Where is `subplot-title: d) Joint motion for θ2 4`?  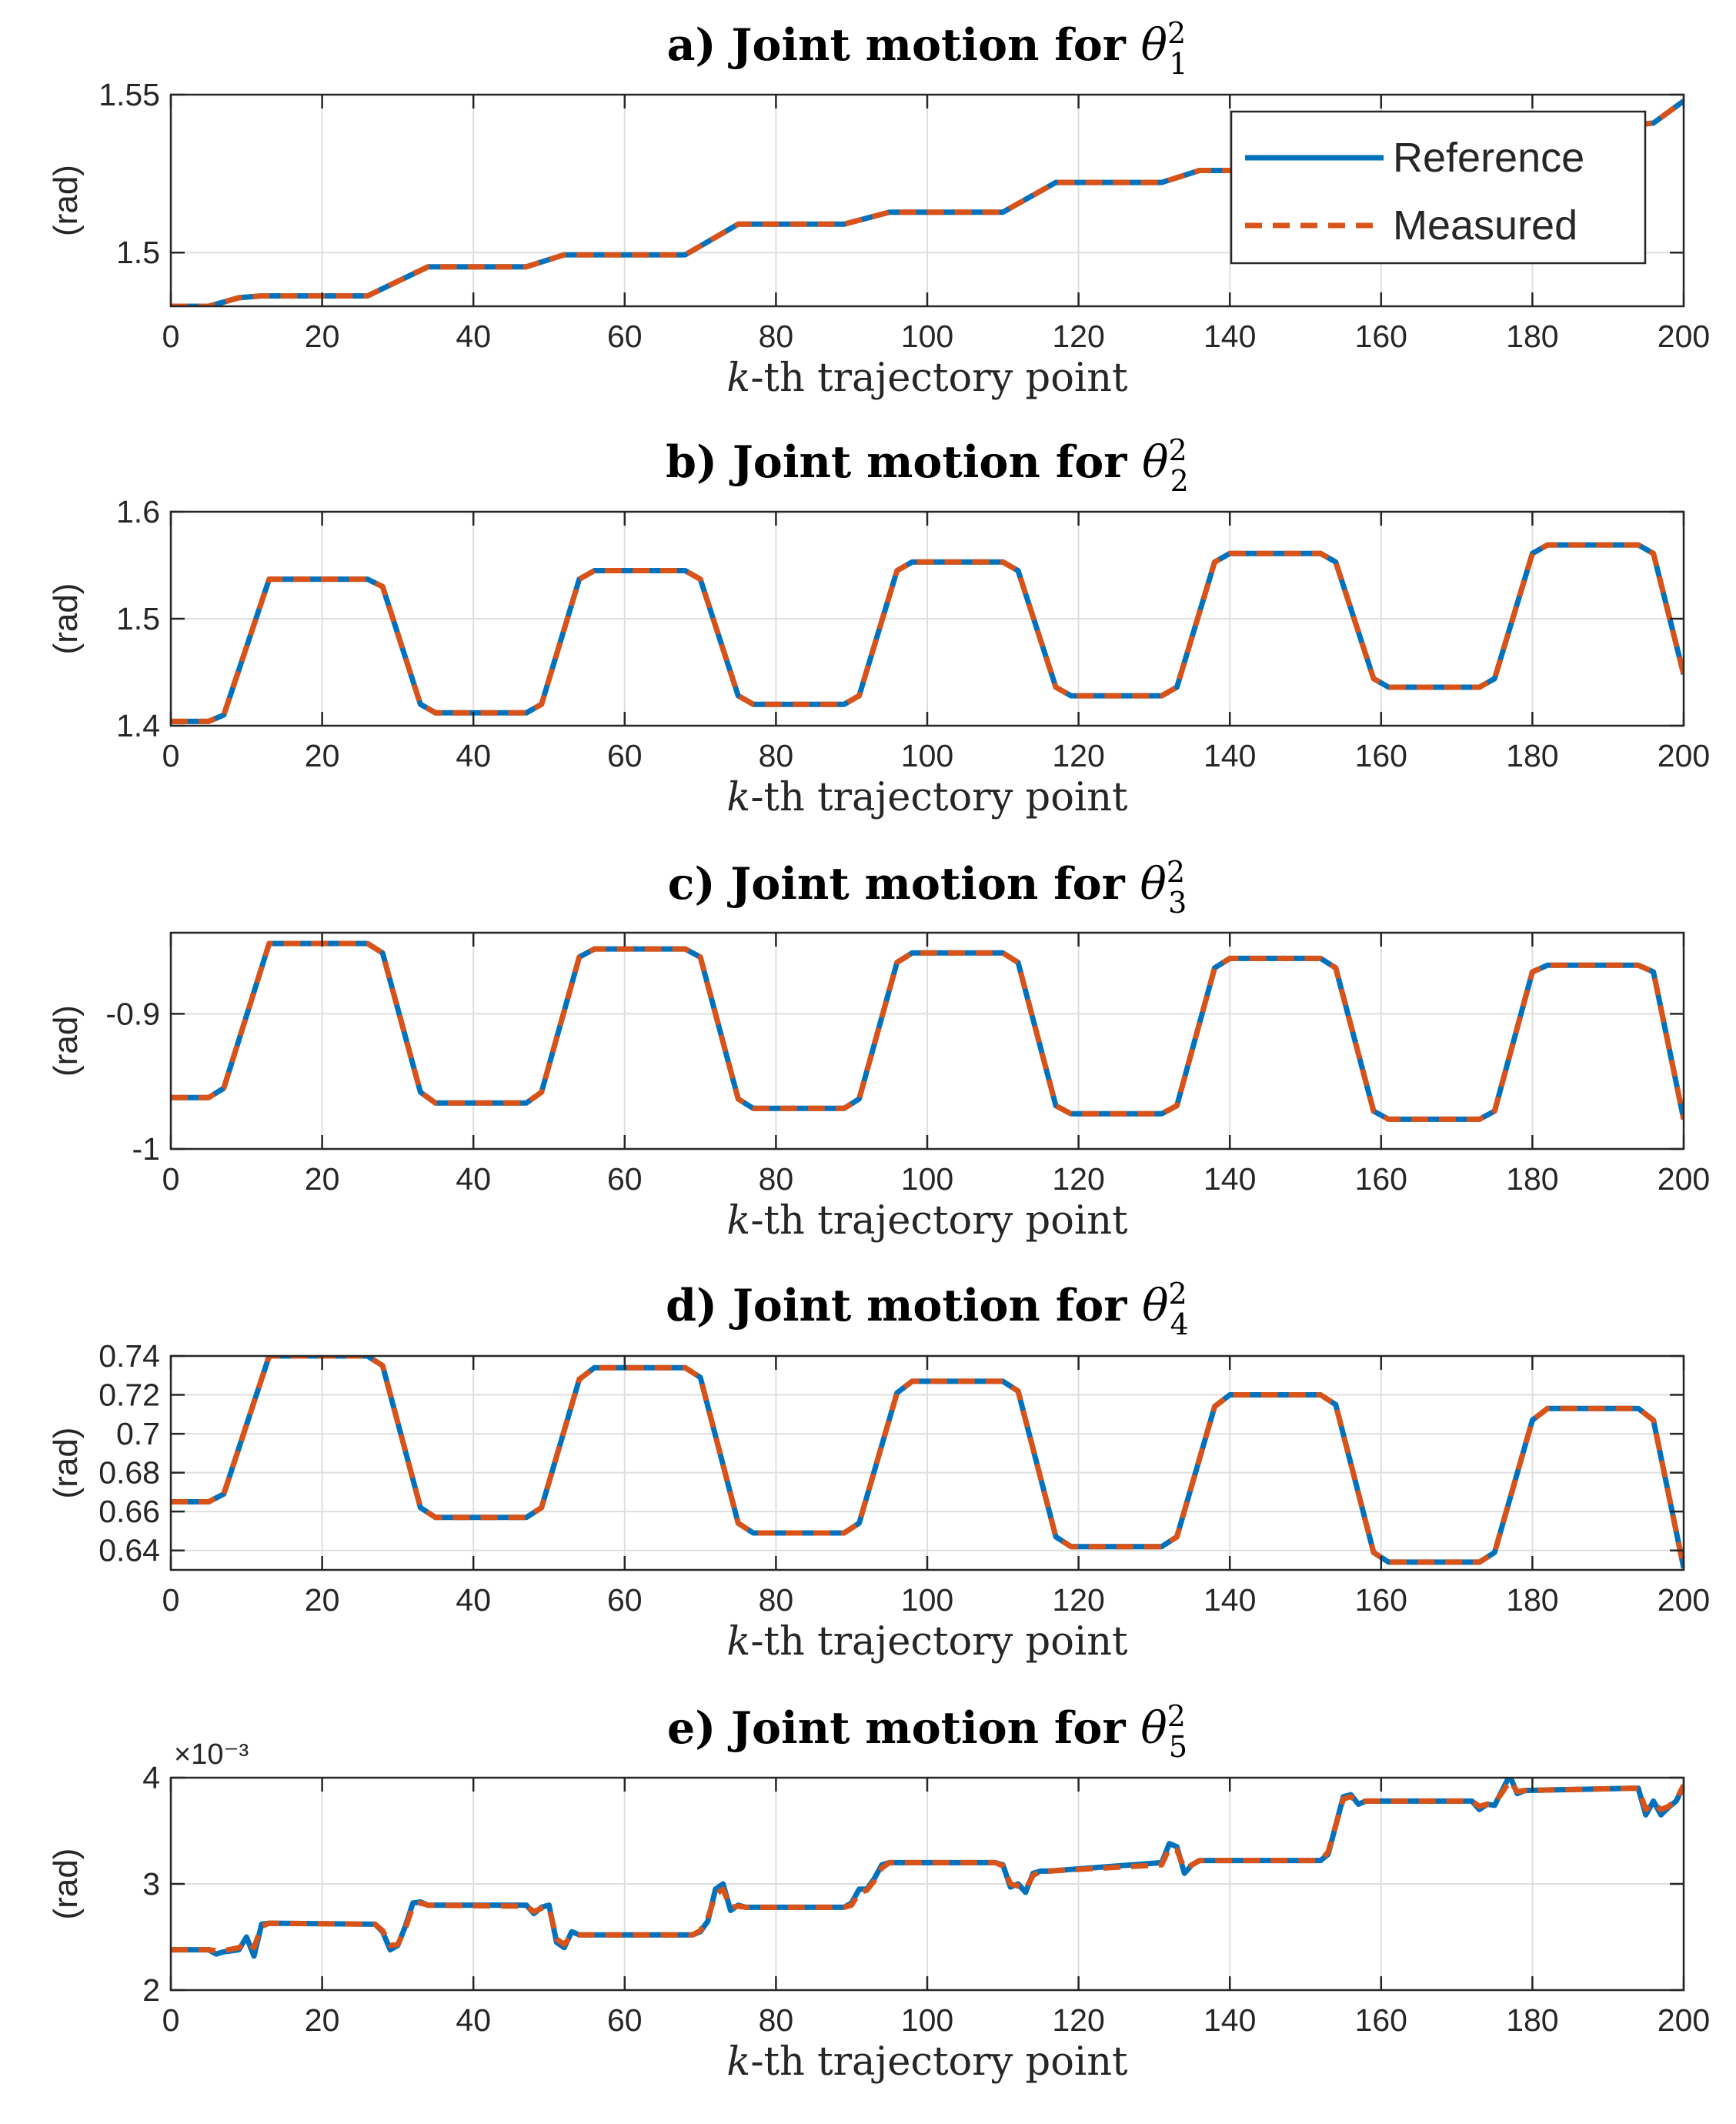
subplot-title: d) Joint motion for θ2 4 is located at coordinates (927, 1309).